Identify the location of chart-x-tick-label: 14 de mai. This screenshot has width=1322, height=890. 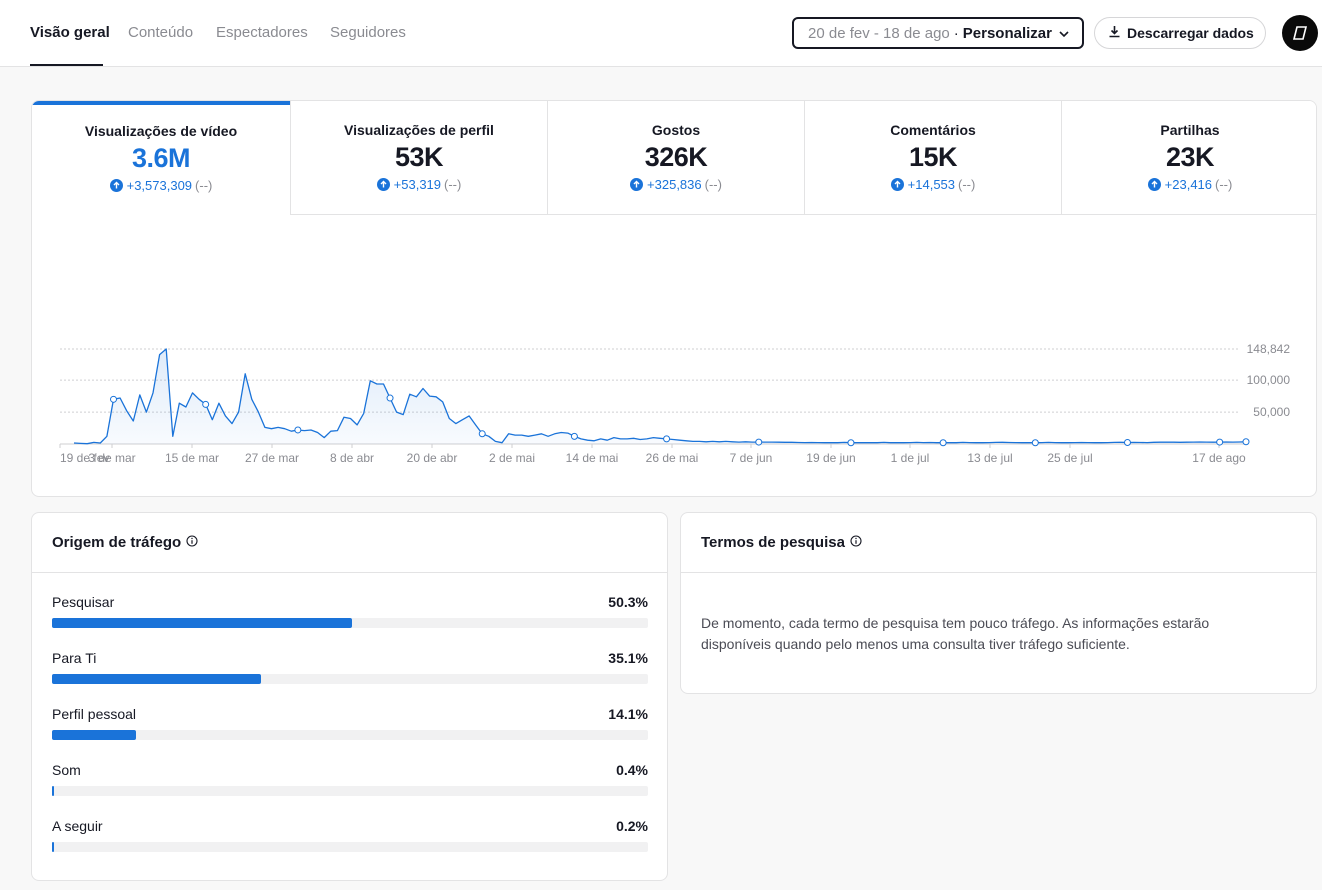
(592, 458).